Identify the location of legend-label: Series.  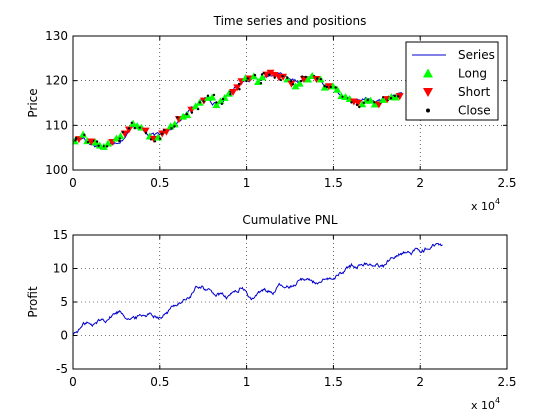
(476, 55).